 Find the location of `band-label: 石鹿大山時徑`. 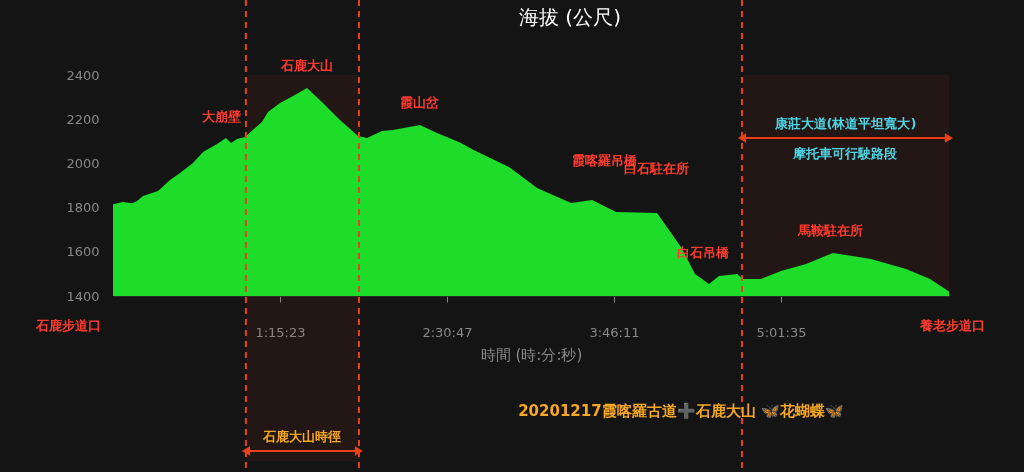

band-label: 石鹿大山時徑 is located at coordinates (302, 436).